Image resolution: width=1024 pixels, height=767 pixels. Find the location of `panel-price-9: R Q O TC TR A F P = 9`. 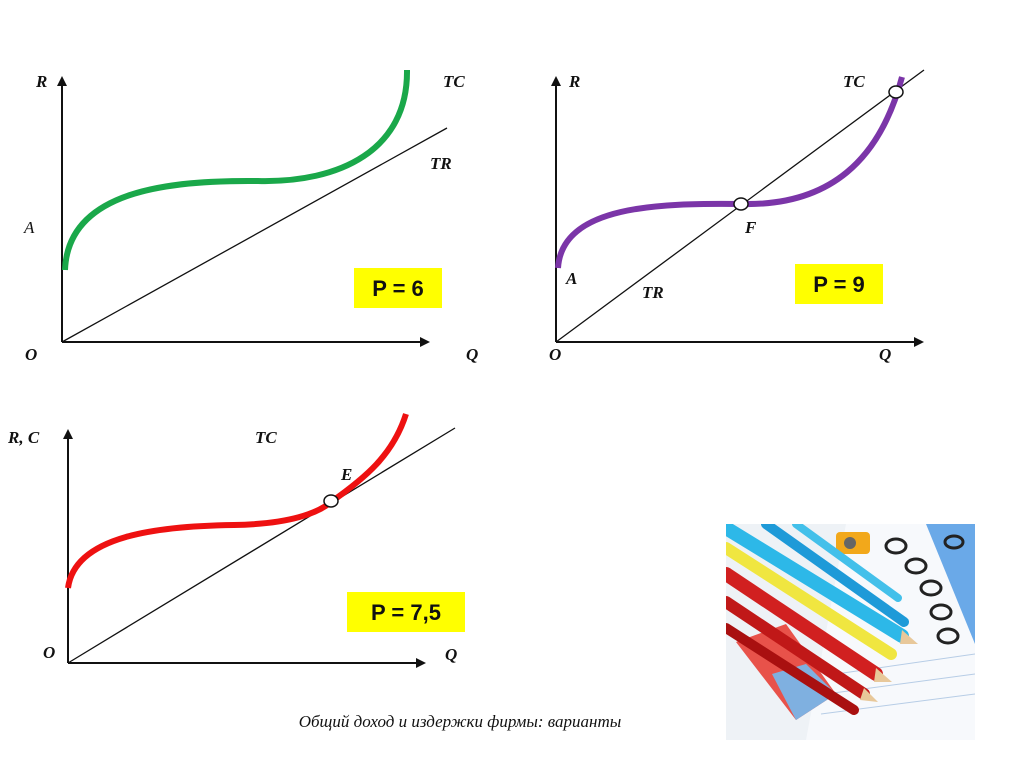

panel-price-9: R Q O TC TR A F P = 9 is located at coordinates (737, 216).